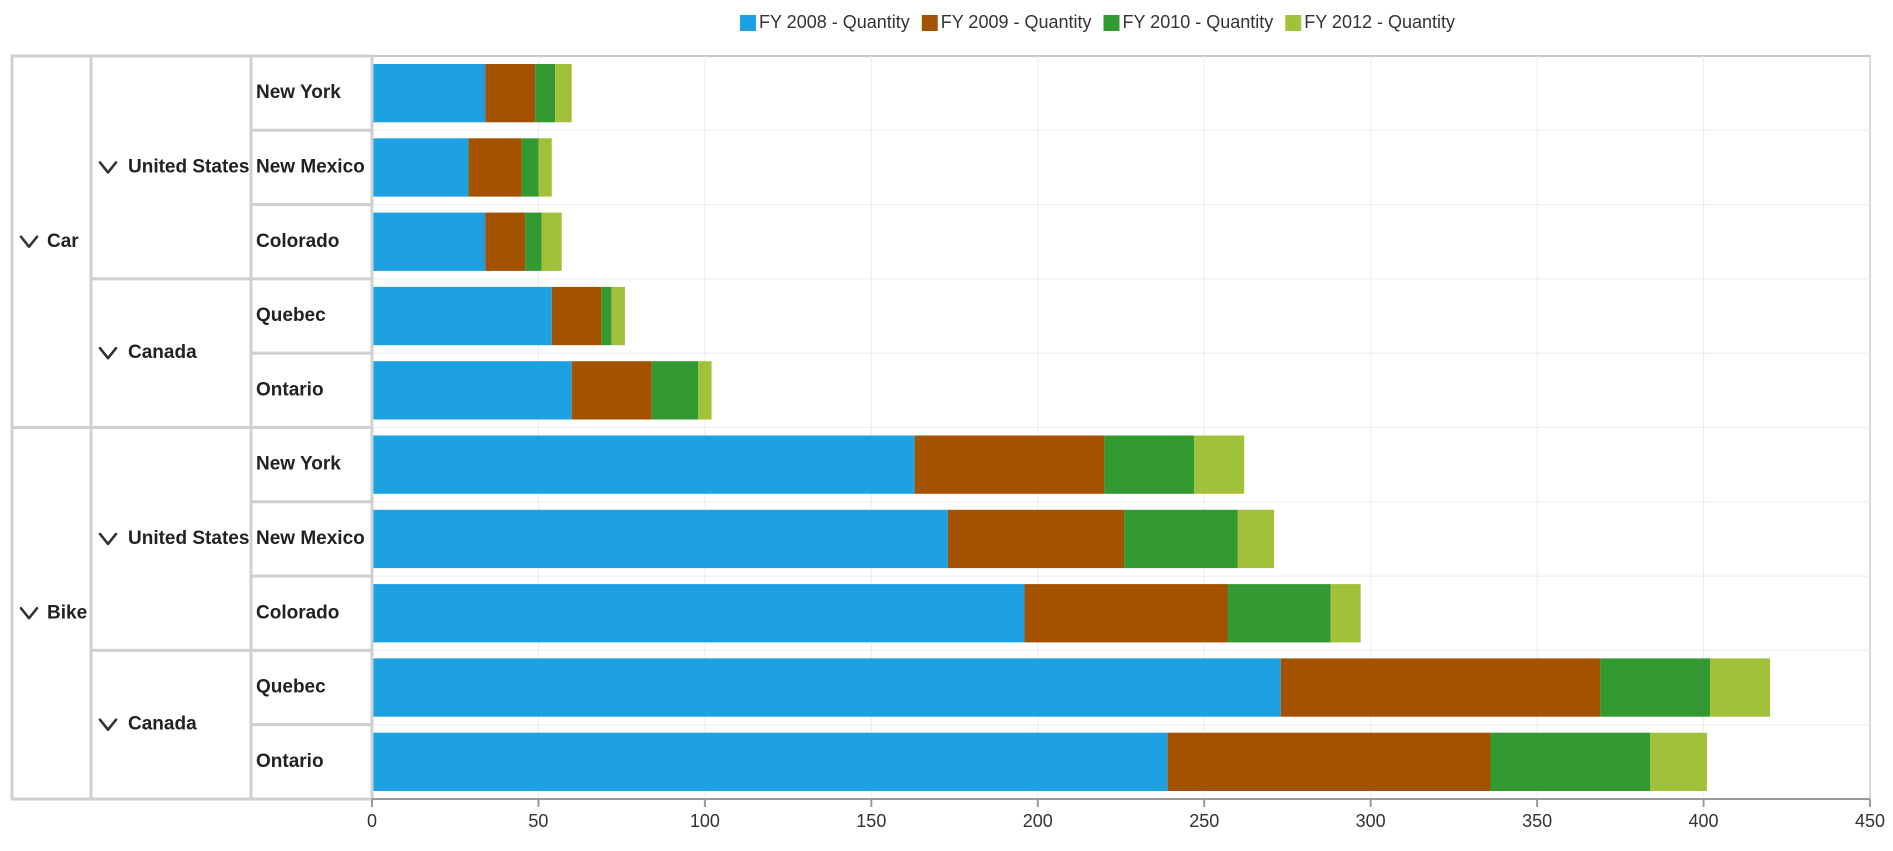  What do you see at coordinates (675, 390) in the screenshot?
I see `bar-car-canada-ontario-fy-2010-quantity` at bounding box center [675, 390].